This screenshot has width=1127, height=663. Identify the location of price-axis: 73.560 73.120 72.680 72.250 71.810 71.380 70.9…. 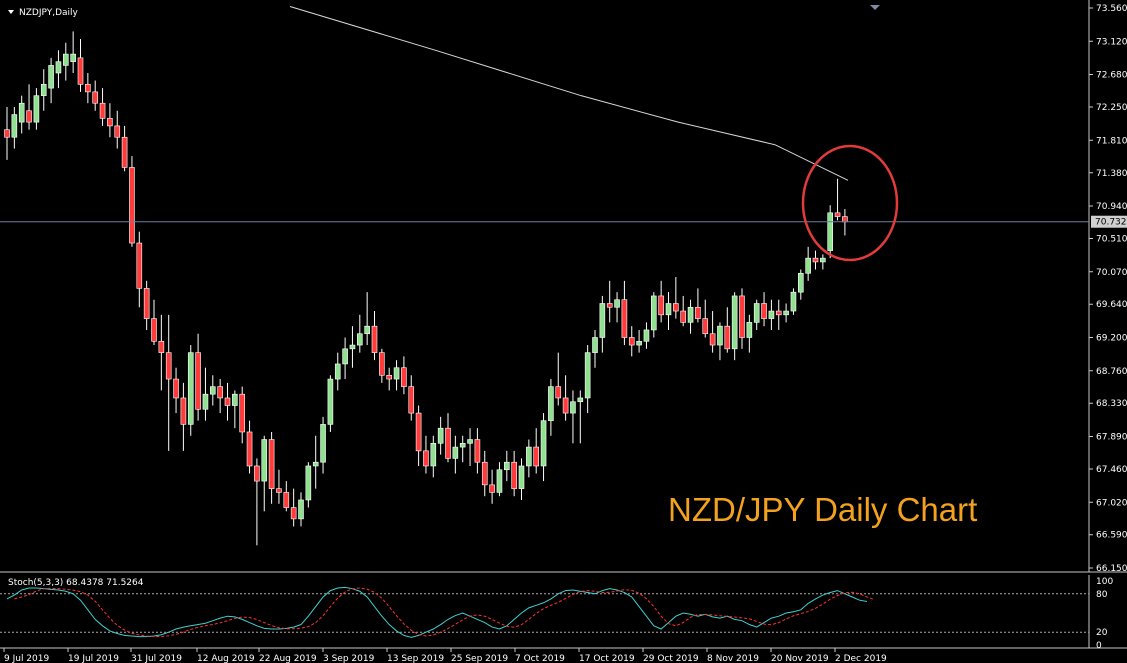
(1108, 289).